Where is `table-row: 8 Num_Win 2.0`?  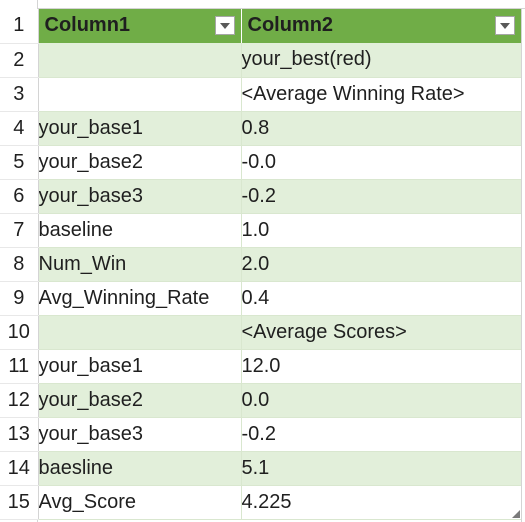 table-row: 8 Num_Win 2.0 is located at coordinates (261, 264).